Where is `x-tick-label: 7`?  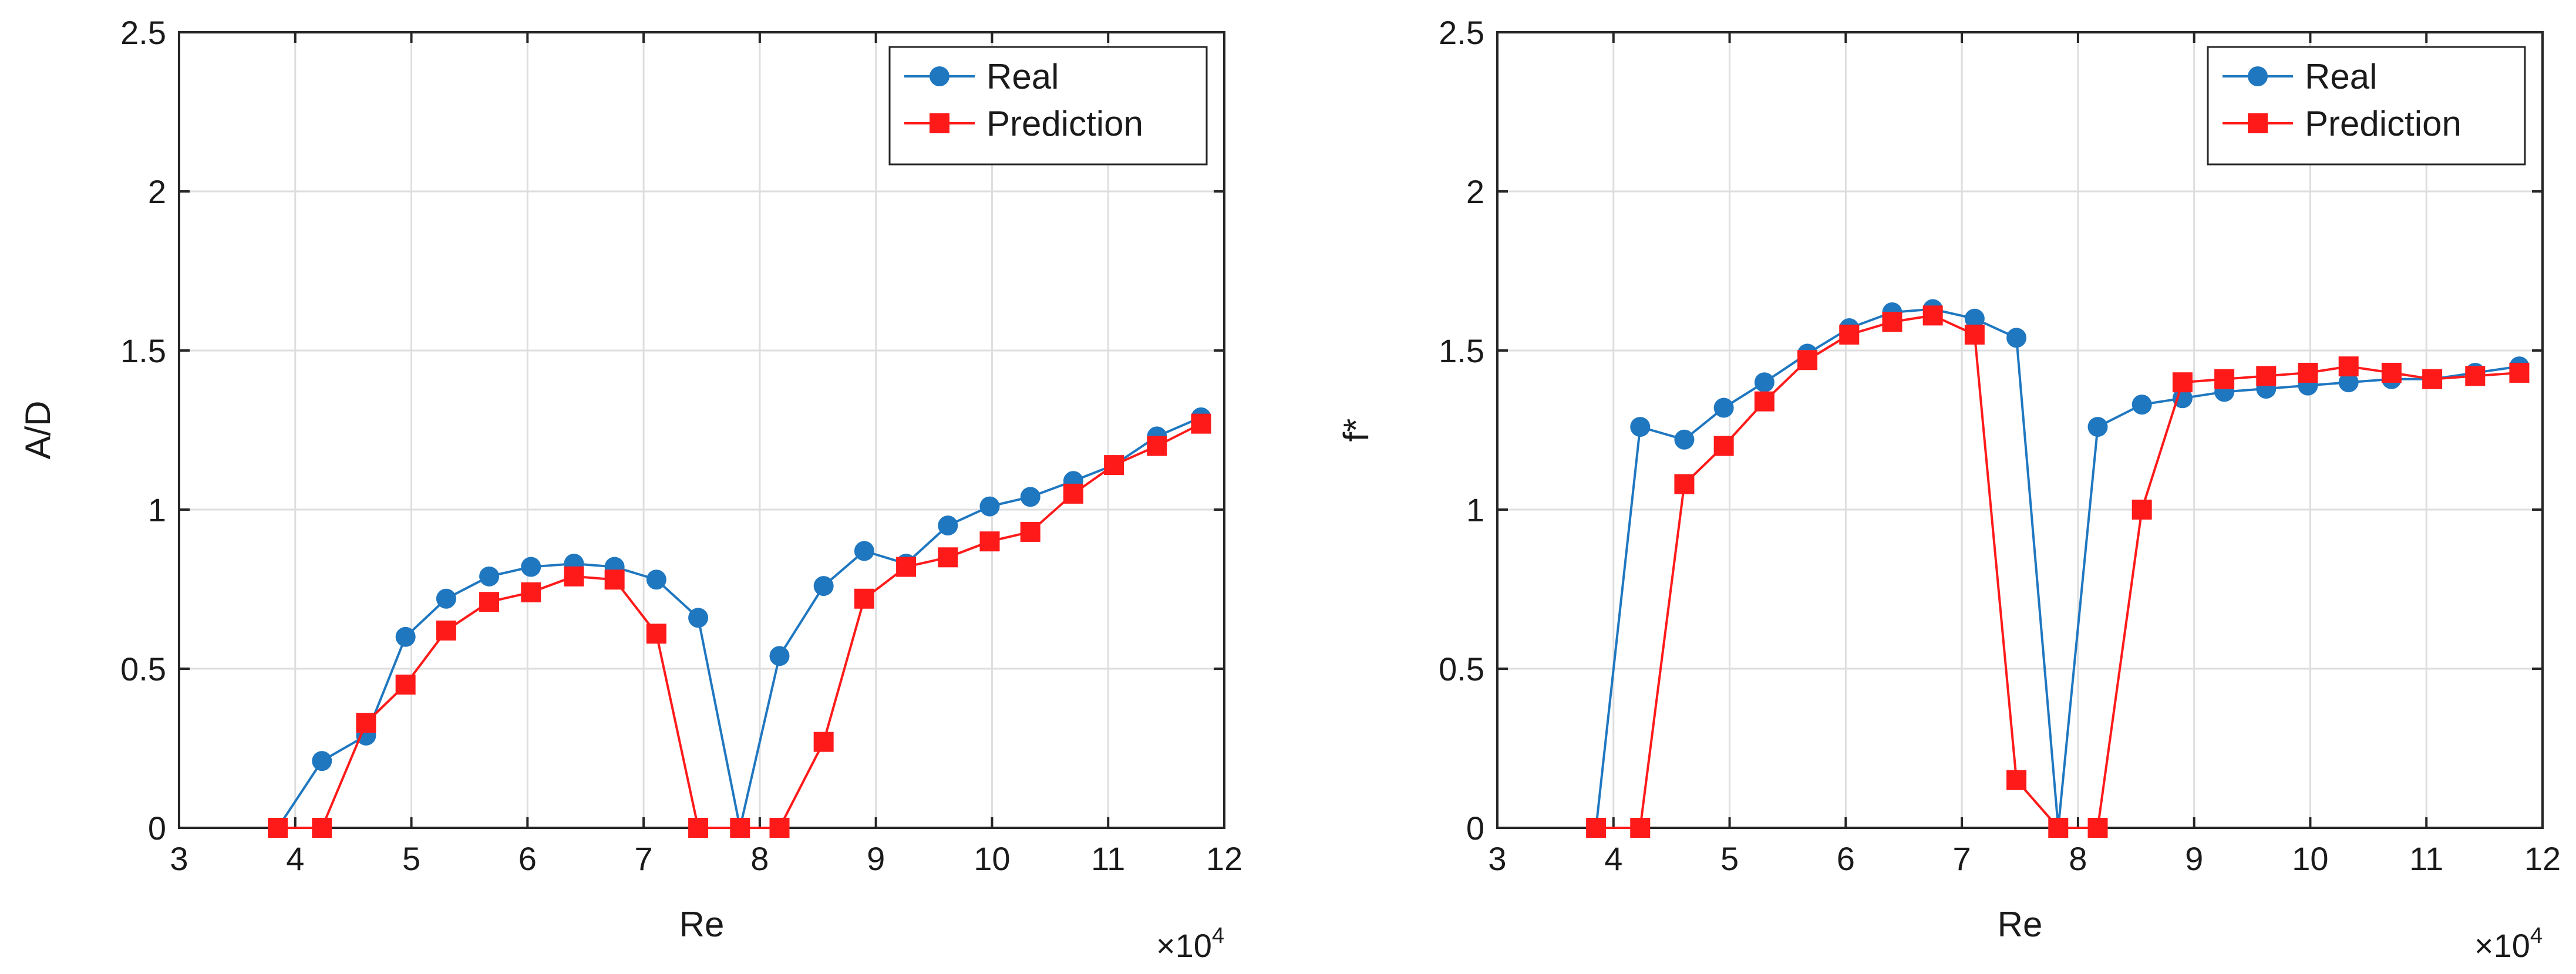 x-tick-label: 7 is located at coordinates (1962, 858).